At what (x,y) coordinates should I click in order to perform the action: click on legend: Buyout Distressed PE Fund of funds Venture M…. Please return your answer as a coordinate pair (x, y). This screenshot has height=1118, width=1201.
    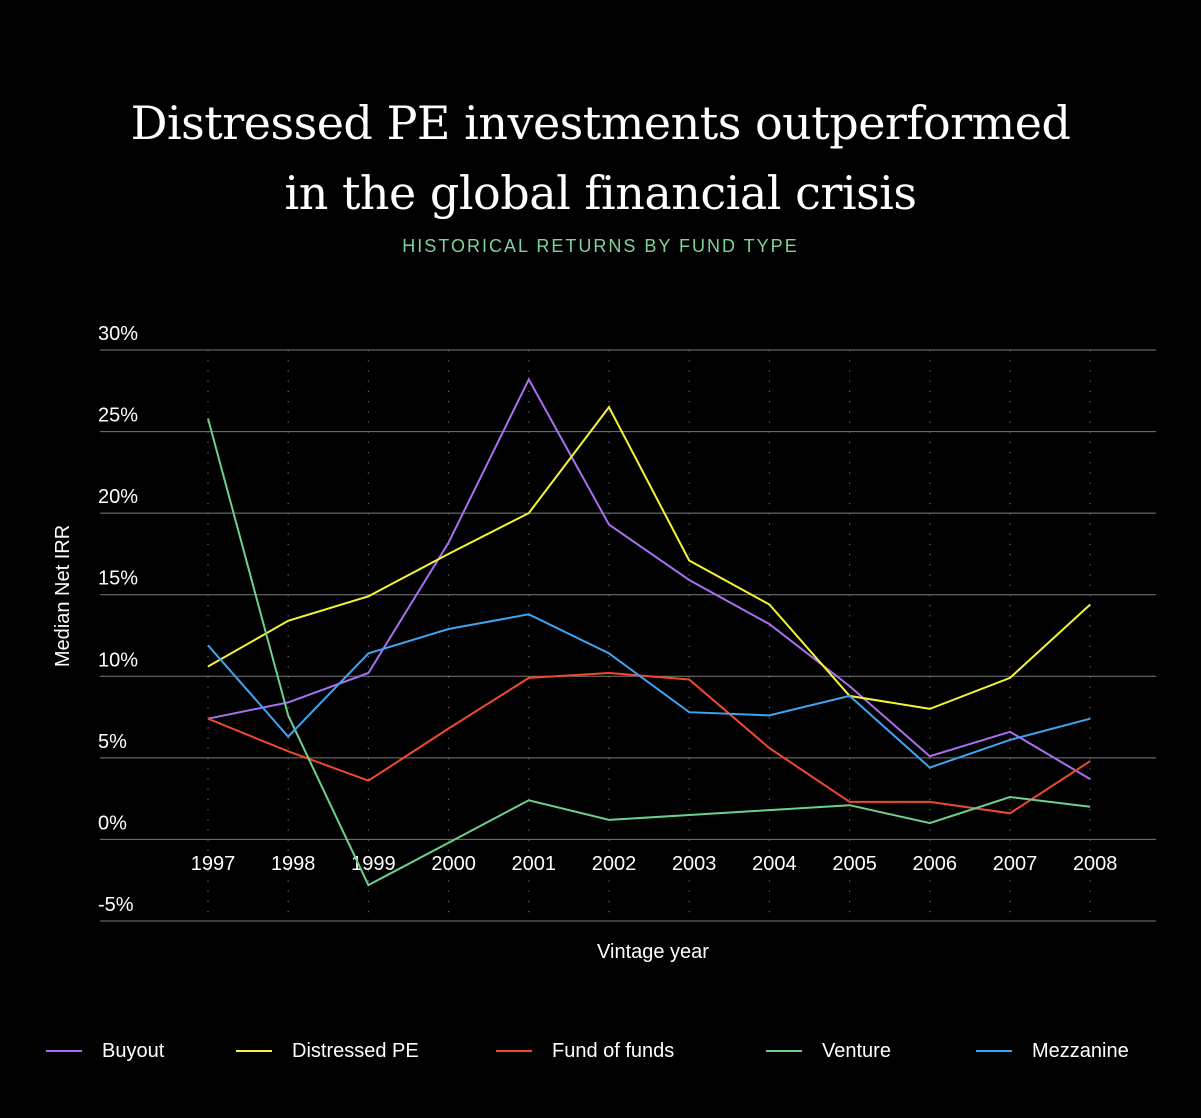
    Looking at the image, I should click on (600, 1051).